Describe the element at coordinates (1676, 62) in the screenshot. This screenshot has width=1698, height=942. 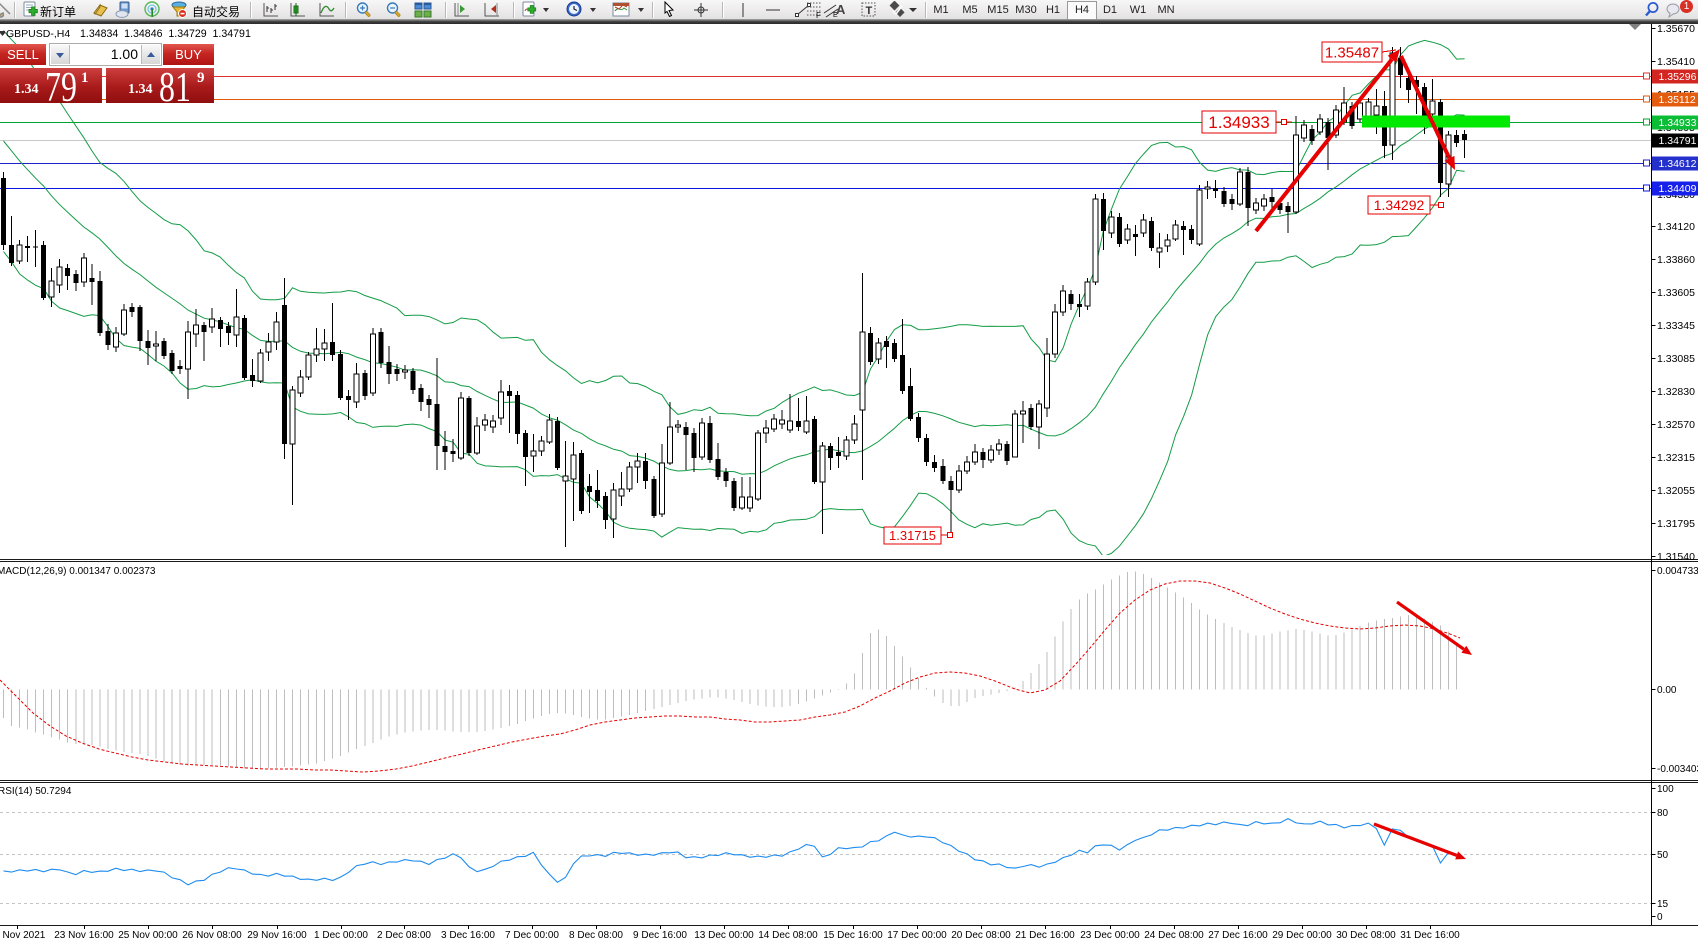
I see `svg-text: 1.35410` at that location.